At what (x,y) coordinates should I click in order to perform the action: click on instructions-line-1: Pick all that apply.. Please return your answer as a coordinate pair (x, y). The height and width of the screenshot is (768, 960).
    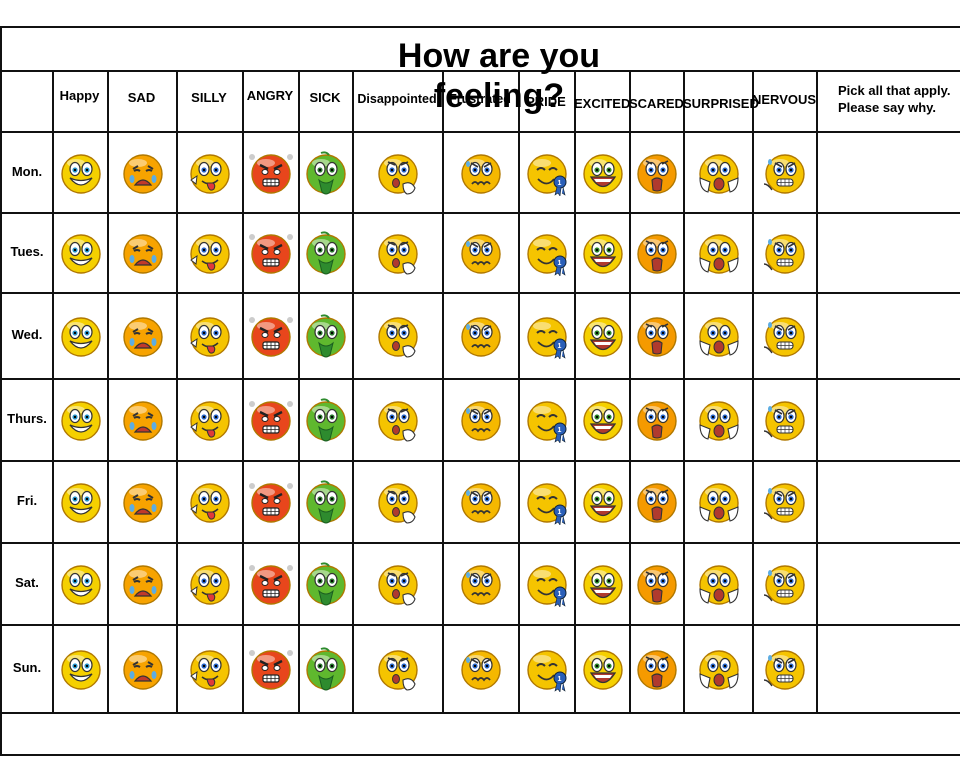
    Looking at the image, I should click on (894, 90).